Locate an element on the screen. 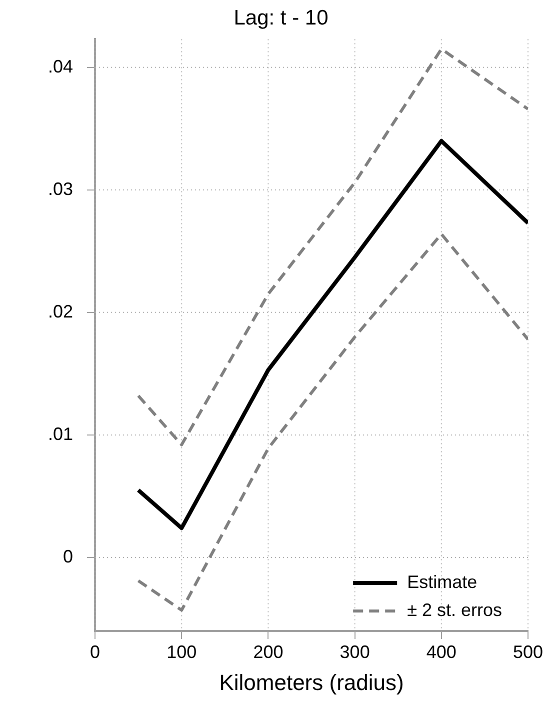  y-tick-label: .04 is located at coordinates (61, 66).